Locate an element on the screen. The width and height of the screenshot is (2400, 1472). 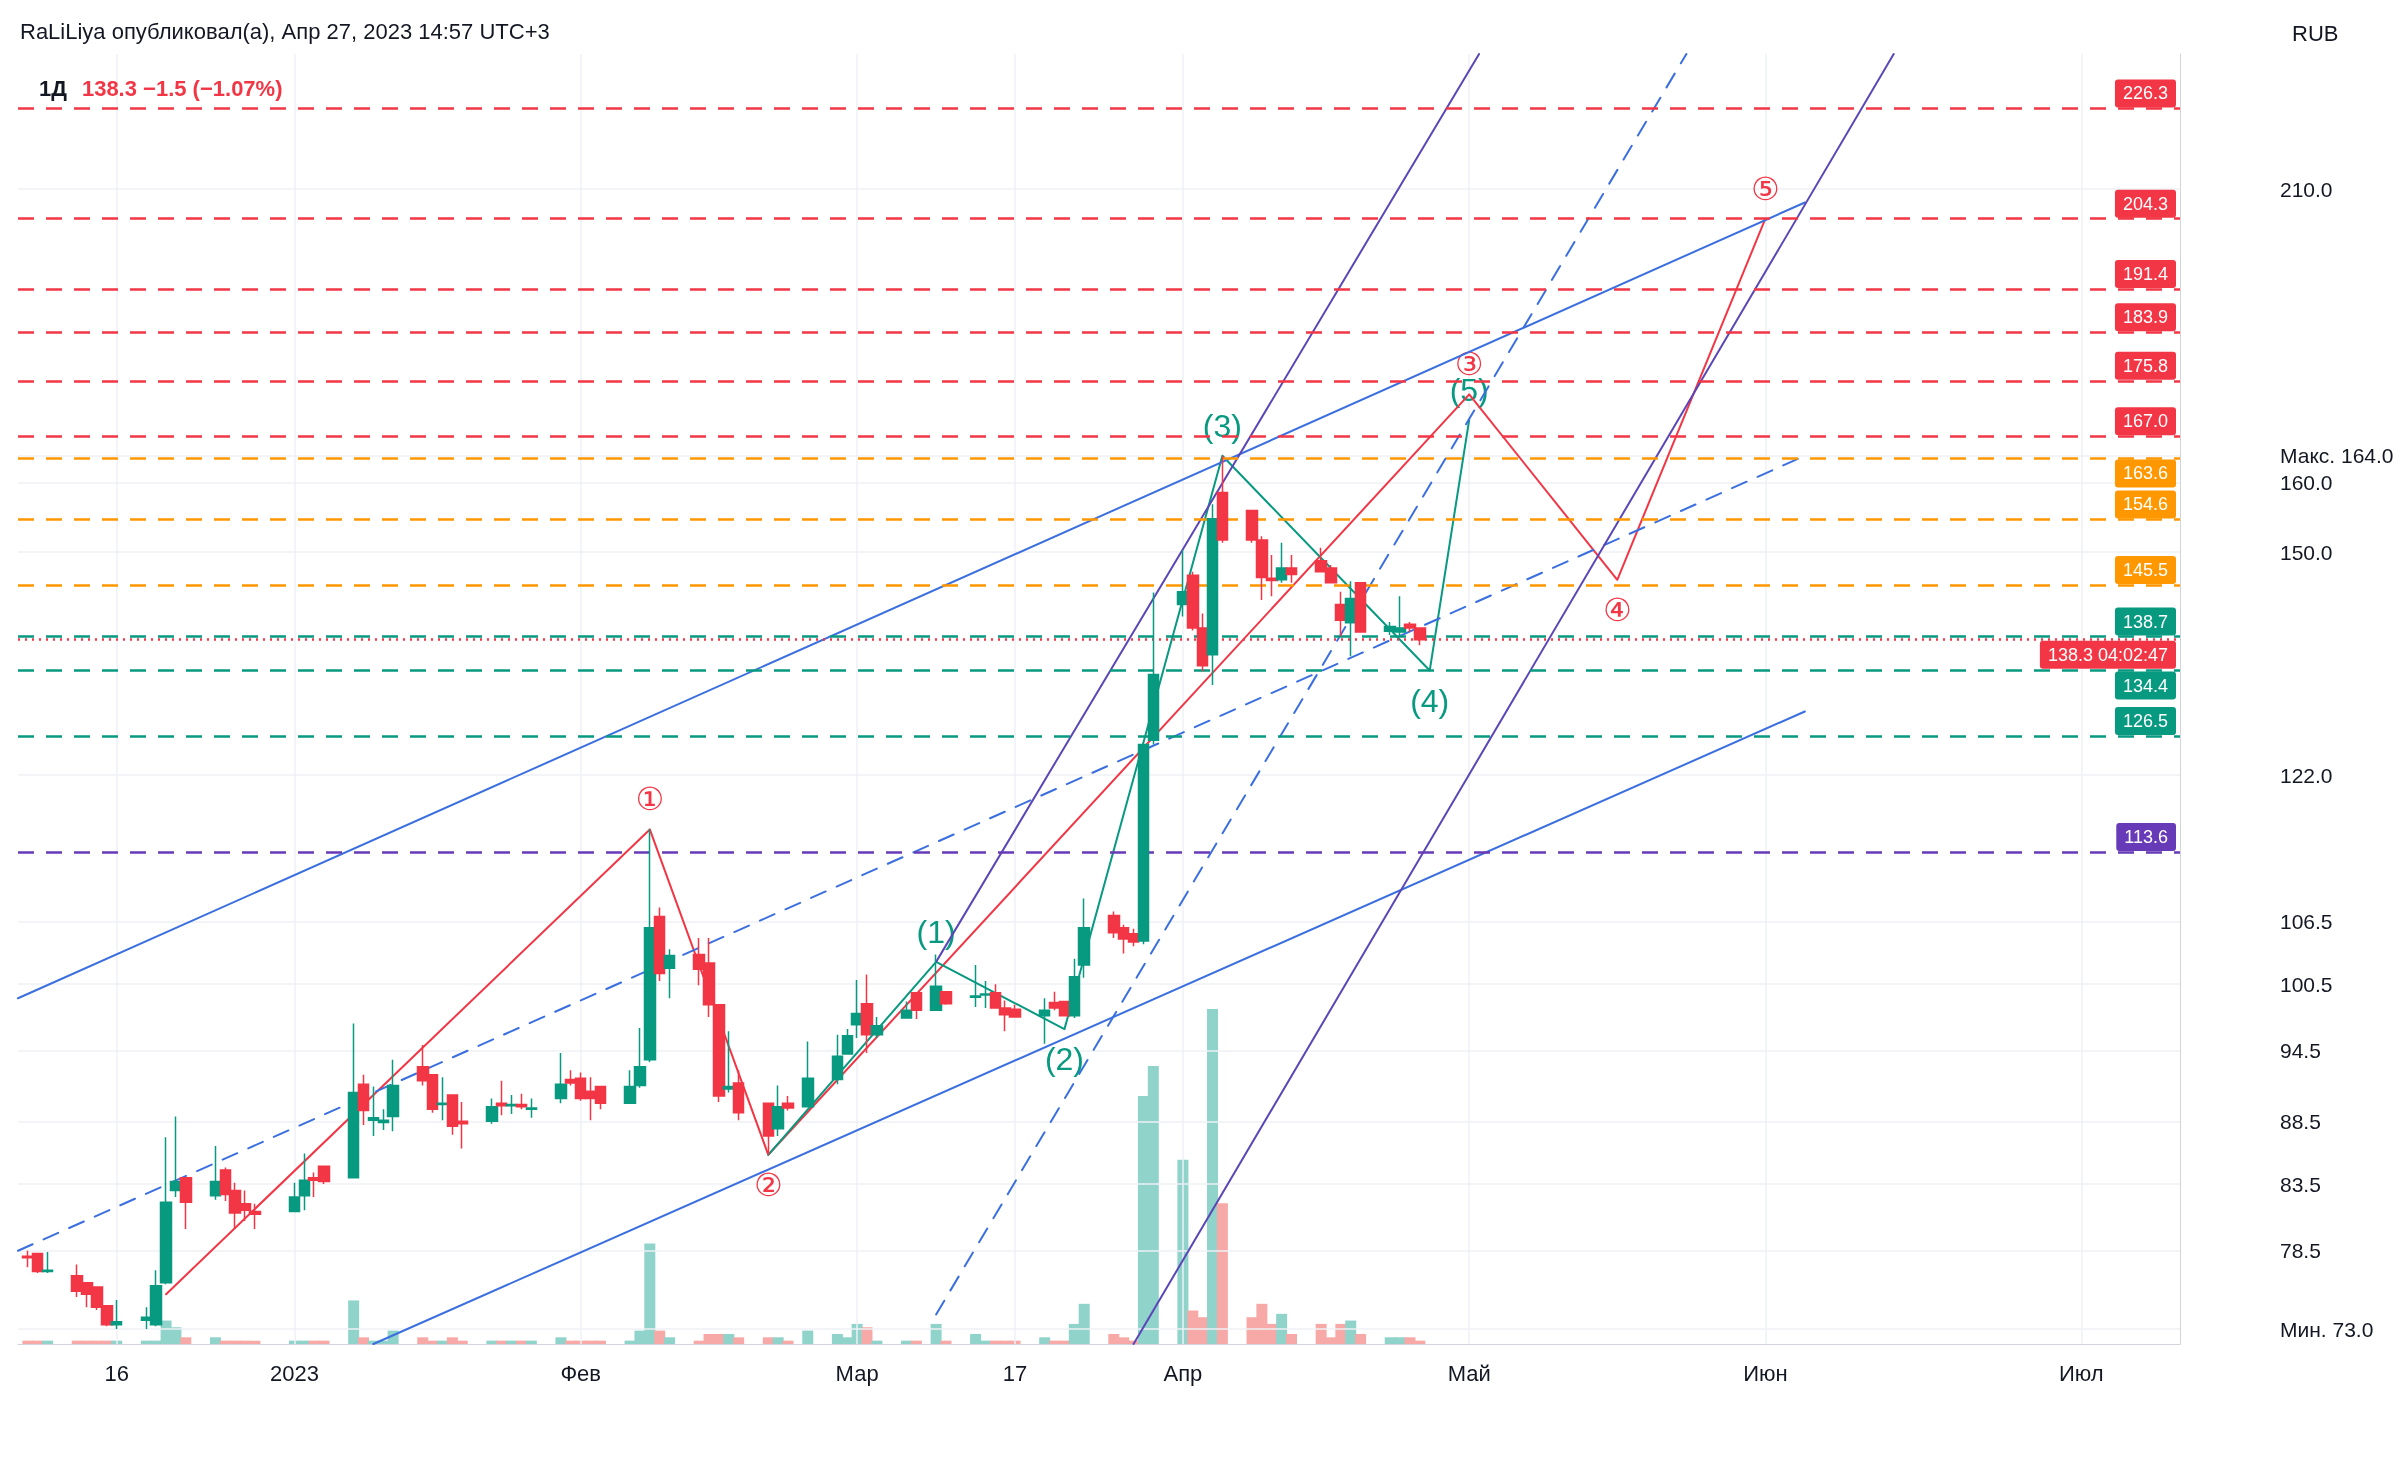
ref-line-label: 163.6 is located at coordinates (2145, 473).